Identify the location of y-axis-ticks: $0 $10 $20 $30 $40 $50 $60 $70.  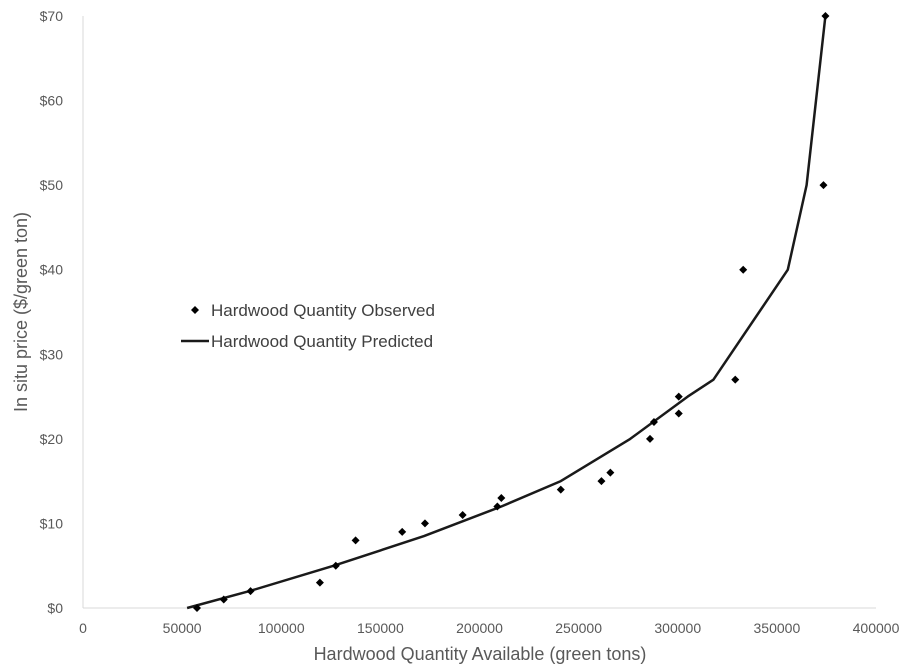
(52, 312).